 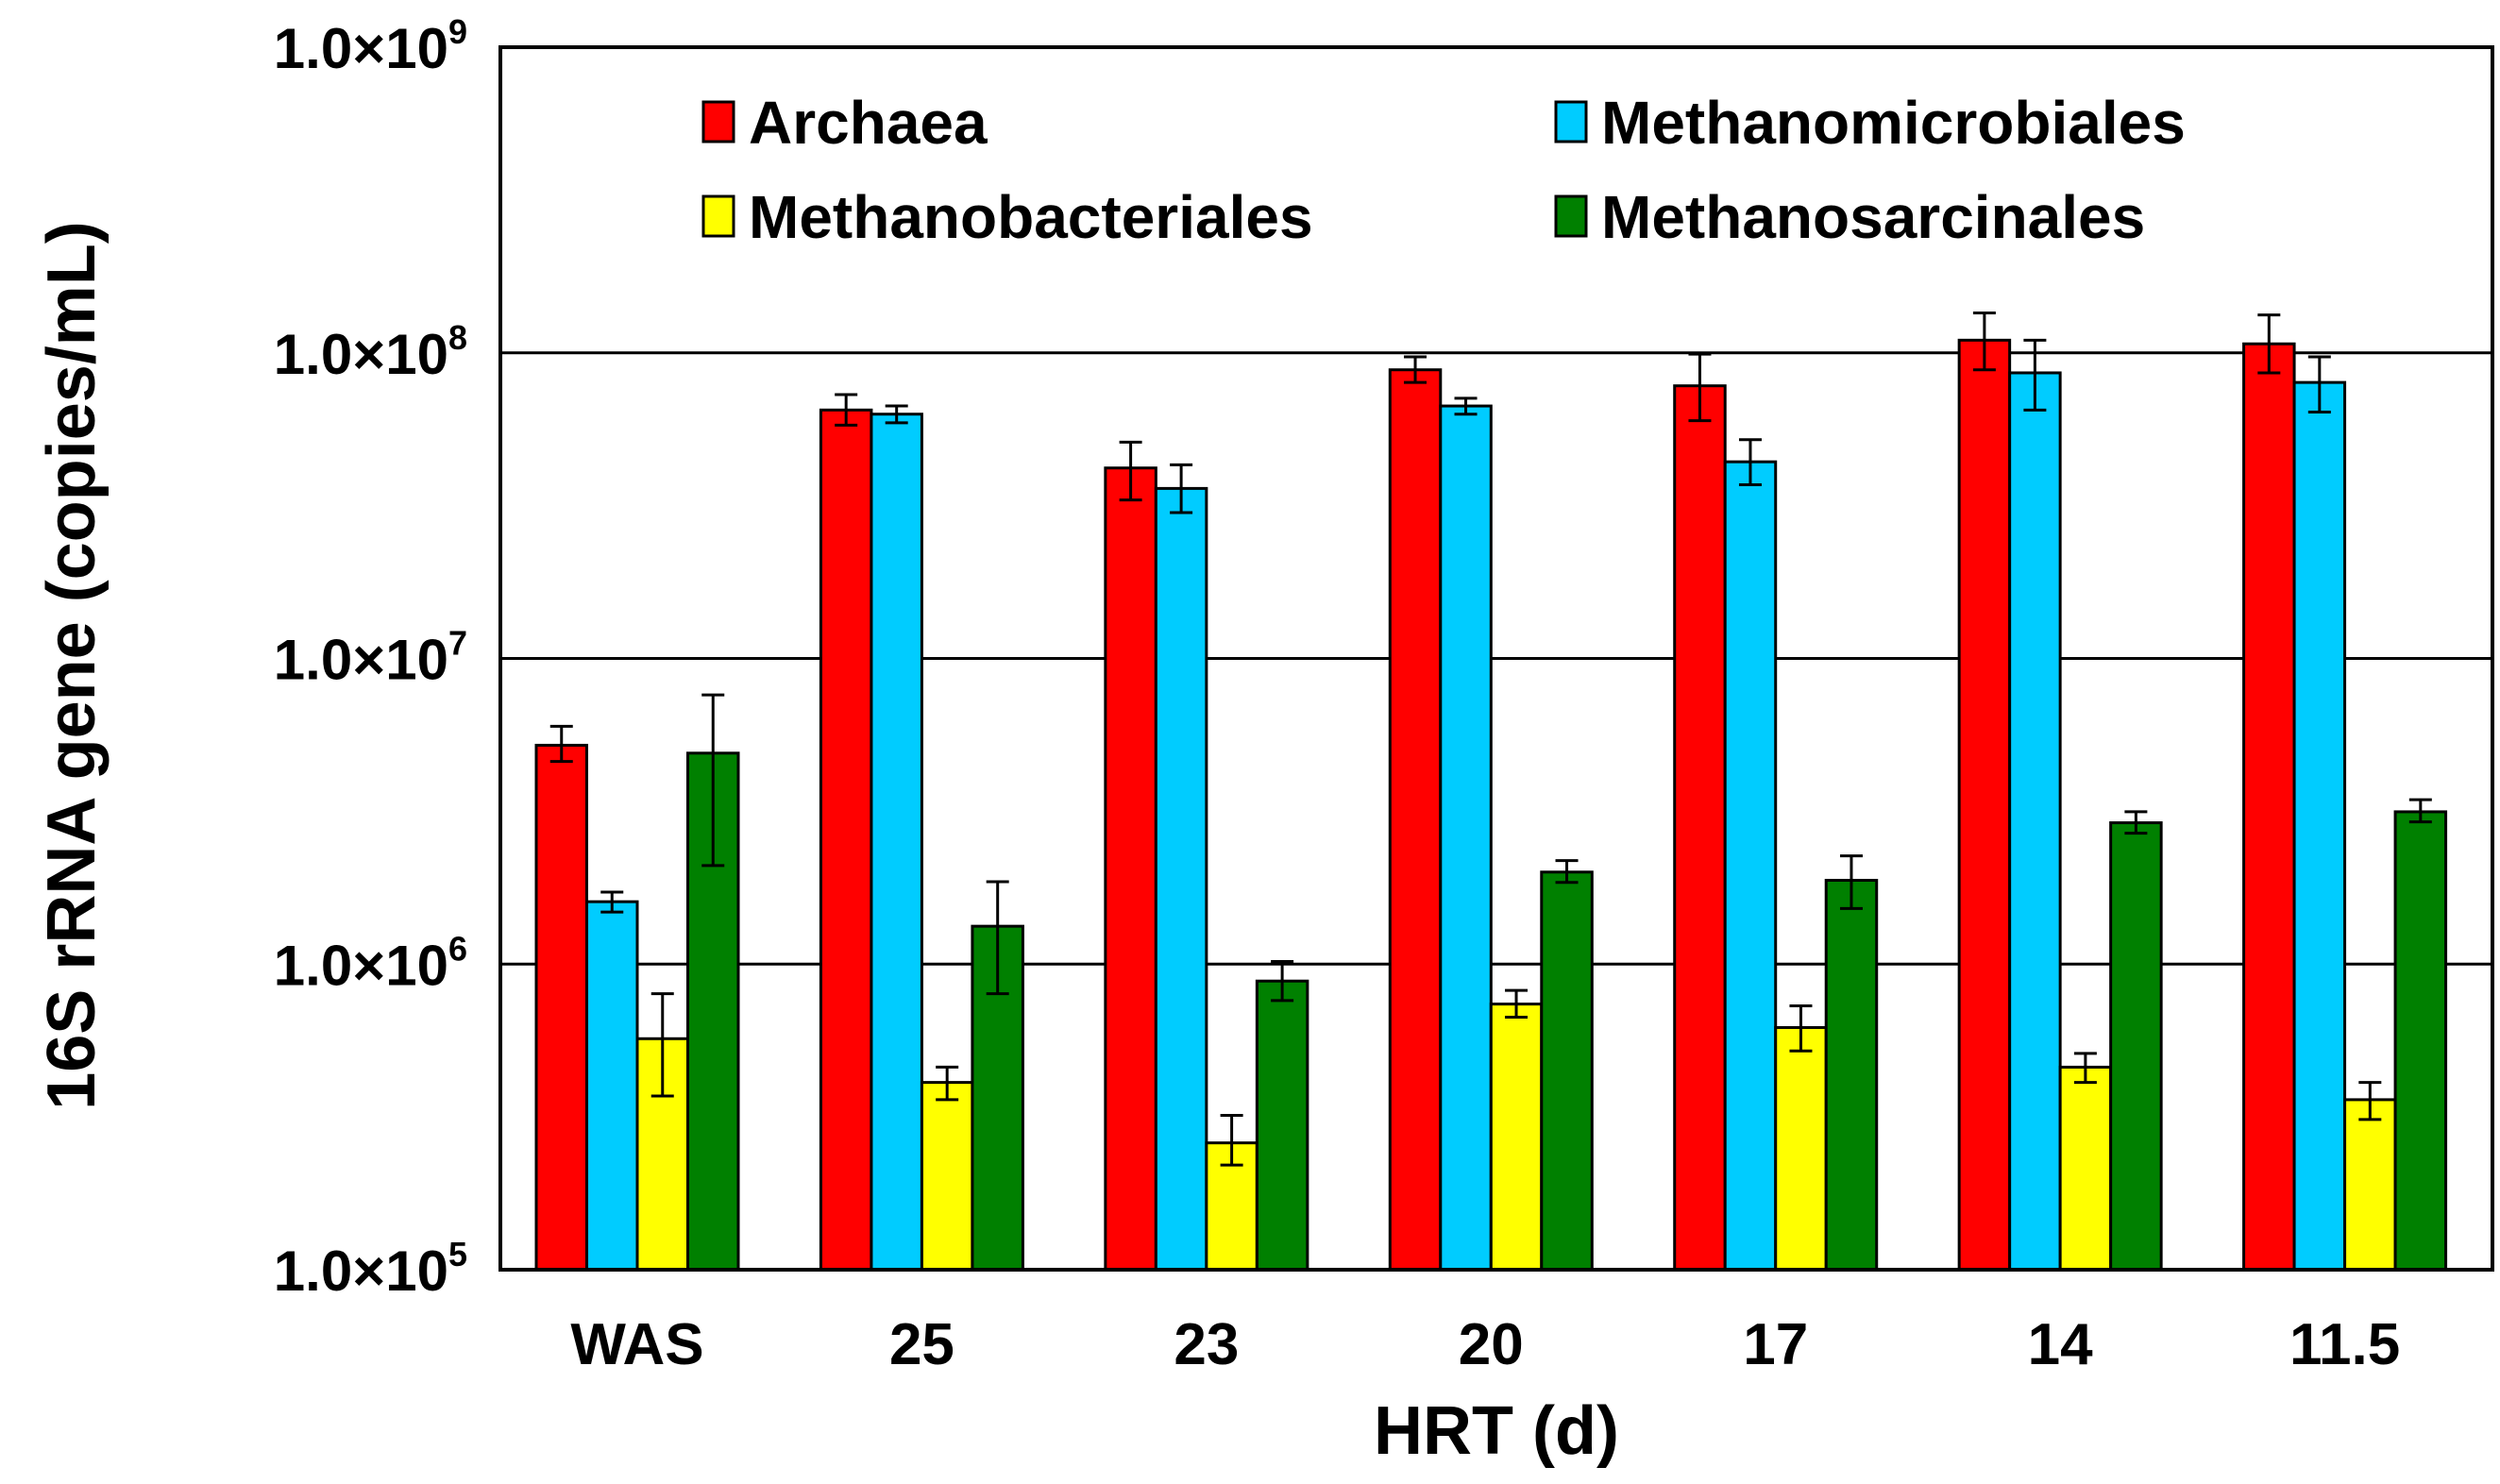 I want to click on y-axis-title: 16S rRNA gene (copies/mL), so click(x=72, y=665).